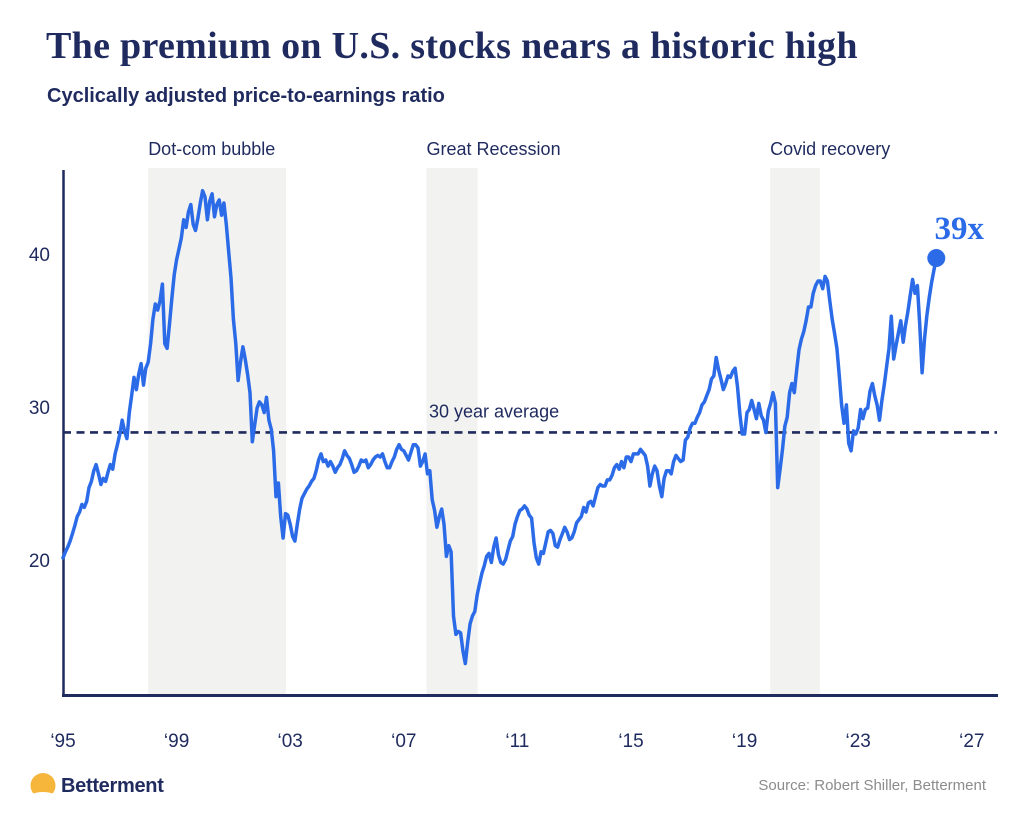 The image size is (1024, 821). Describe the element at coordinates (872, 785) in the screenshot. I see `source-credit: Source: Robert Shiller, Betterment` at that location.